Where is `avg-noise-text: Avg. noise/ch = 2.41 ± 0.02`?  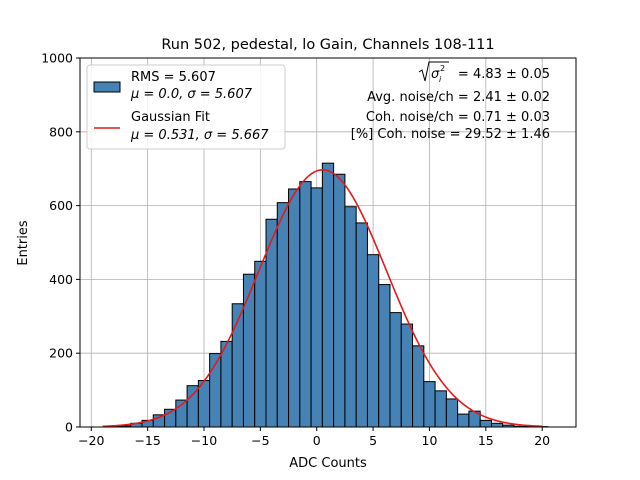 avg-noise-text: Avg. noise/ch = 2.41 ± 0.02 is located at coordinates (458, 97).